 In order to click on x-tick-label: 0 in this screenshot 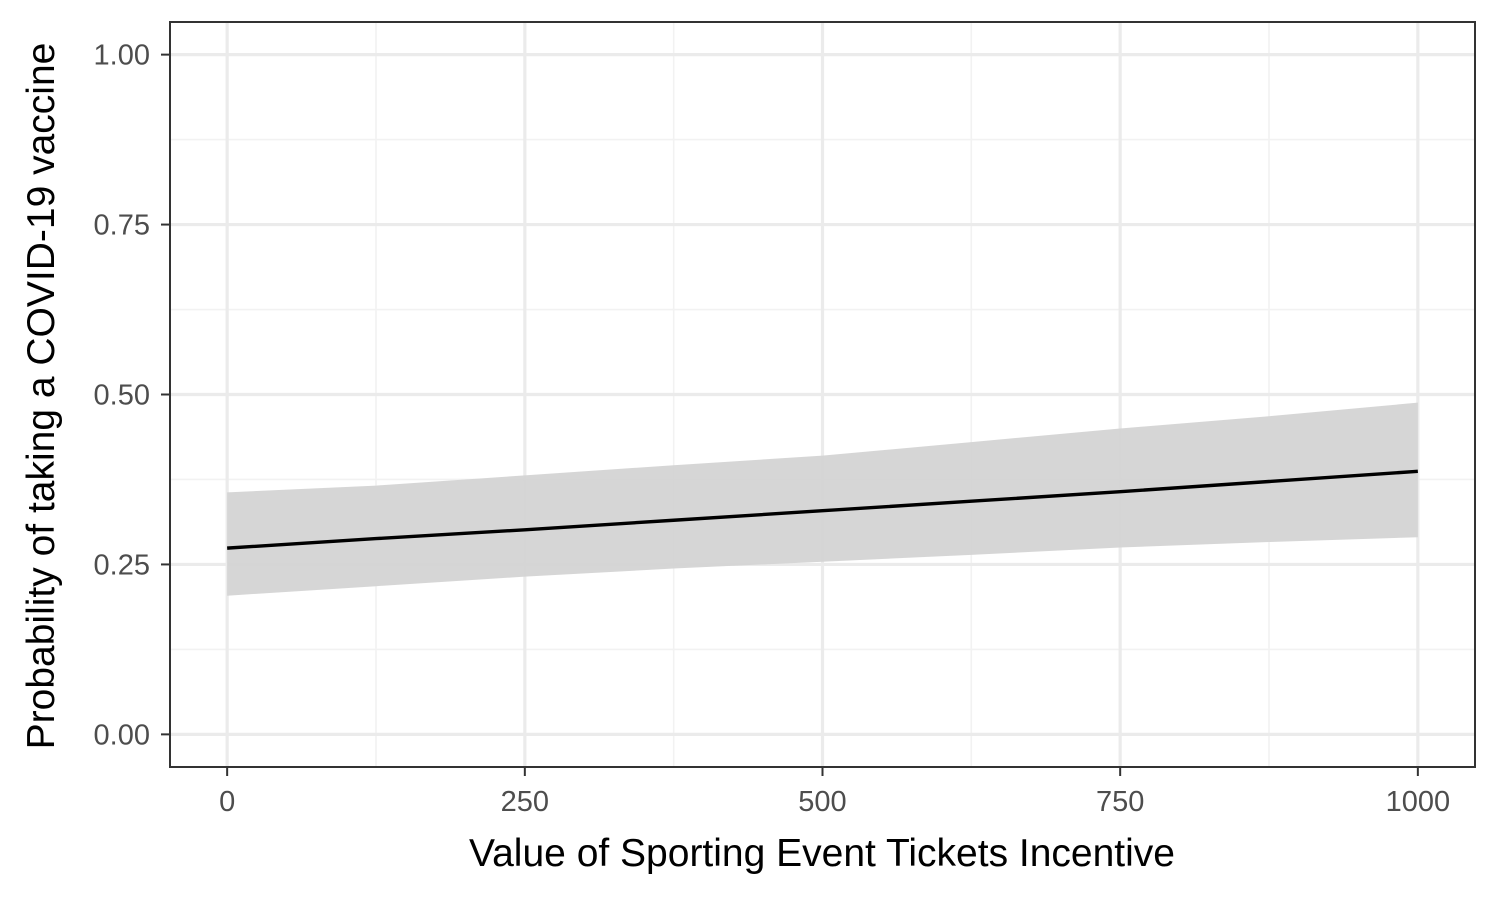, I will do `click(227, 802)`.